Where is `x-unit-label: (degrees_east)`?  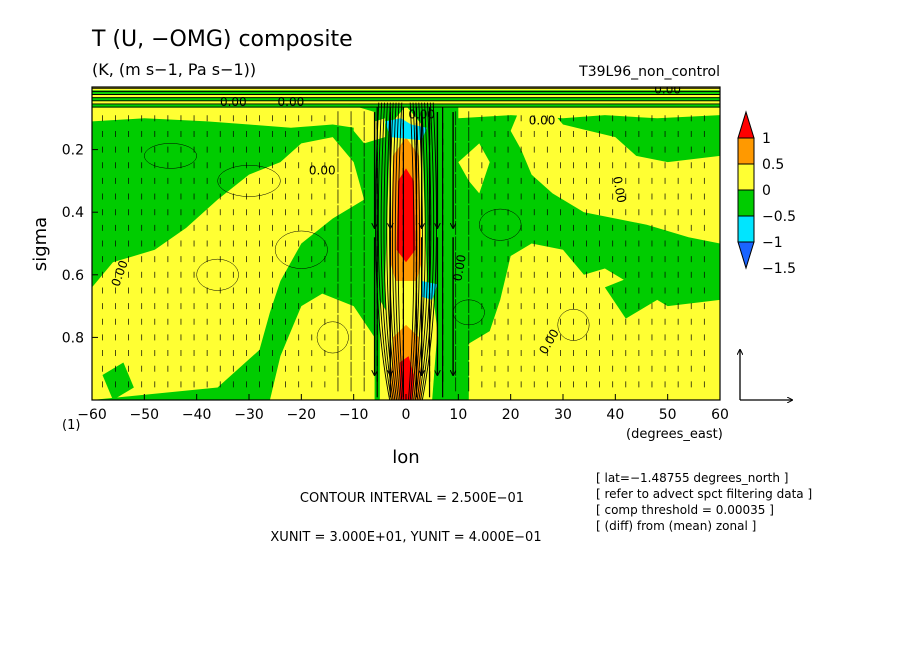 x-unit-label: (degrees_east) is located at coordinates (674, 434).